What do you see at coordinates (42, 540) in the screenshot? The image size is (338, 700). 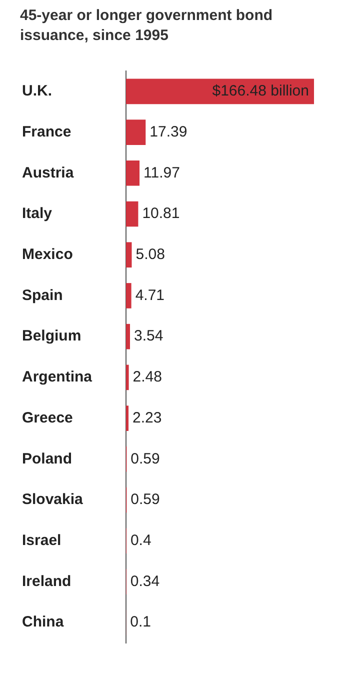 I see `y-tick-label: Israel` at bounding box center [42, 540].